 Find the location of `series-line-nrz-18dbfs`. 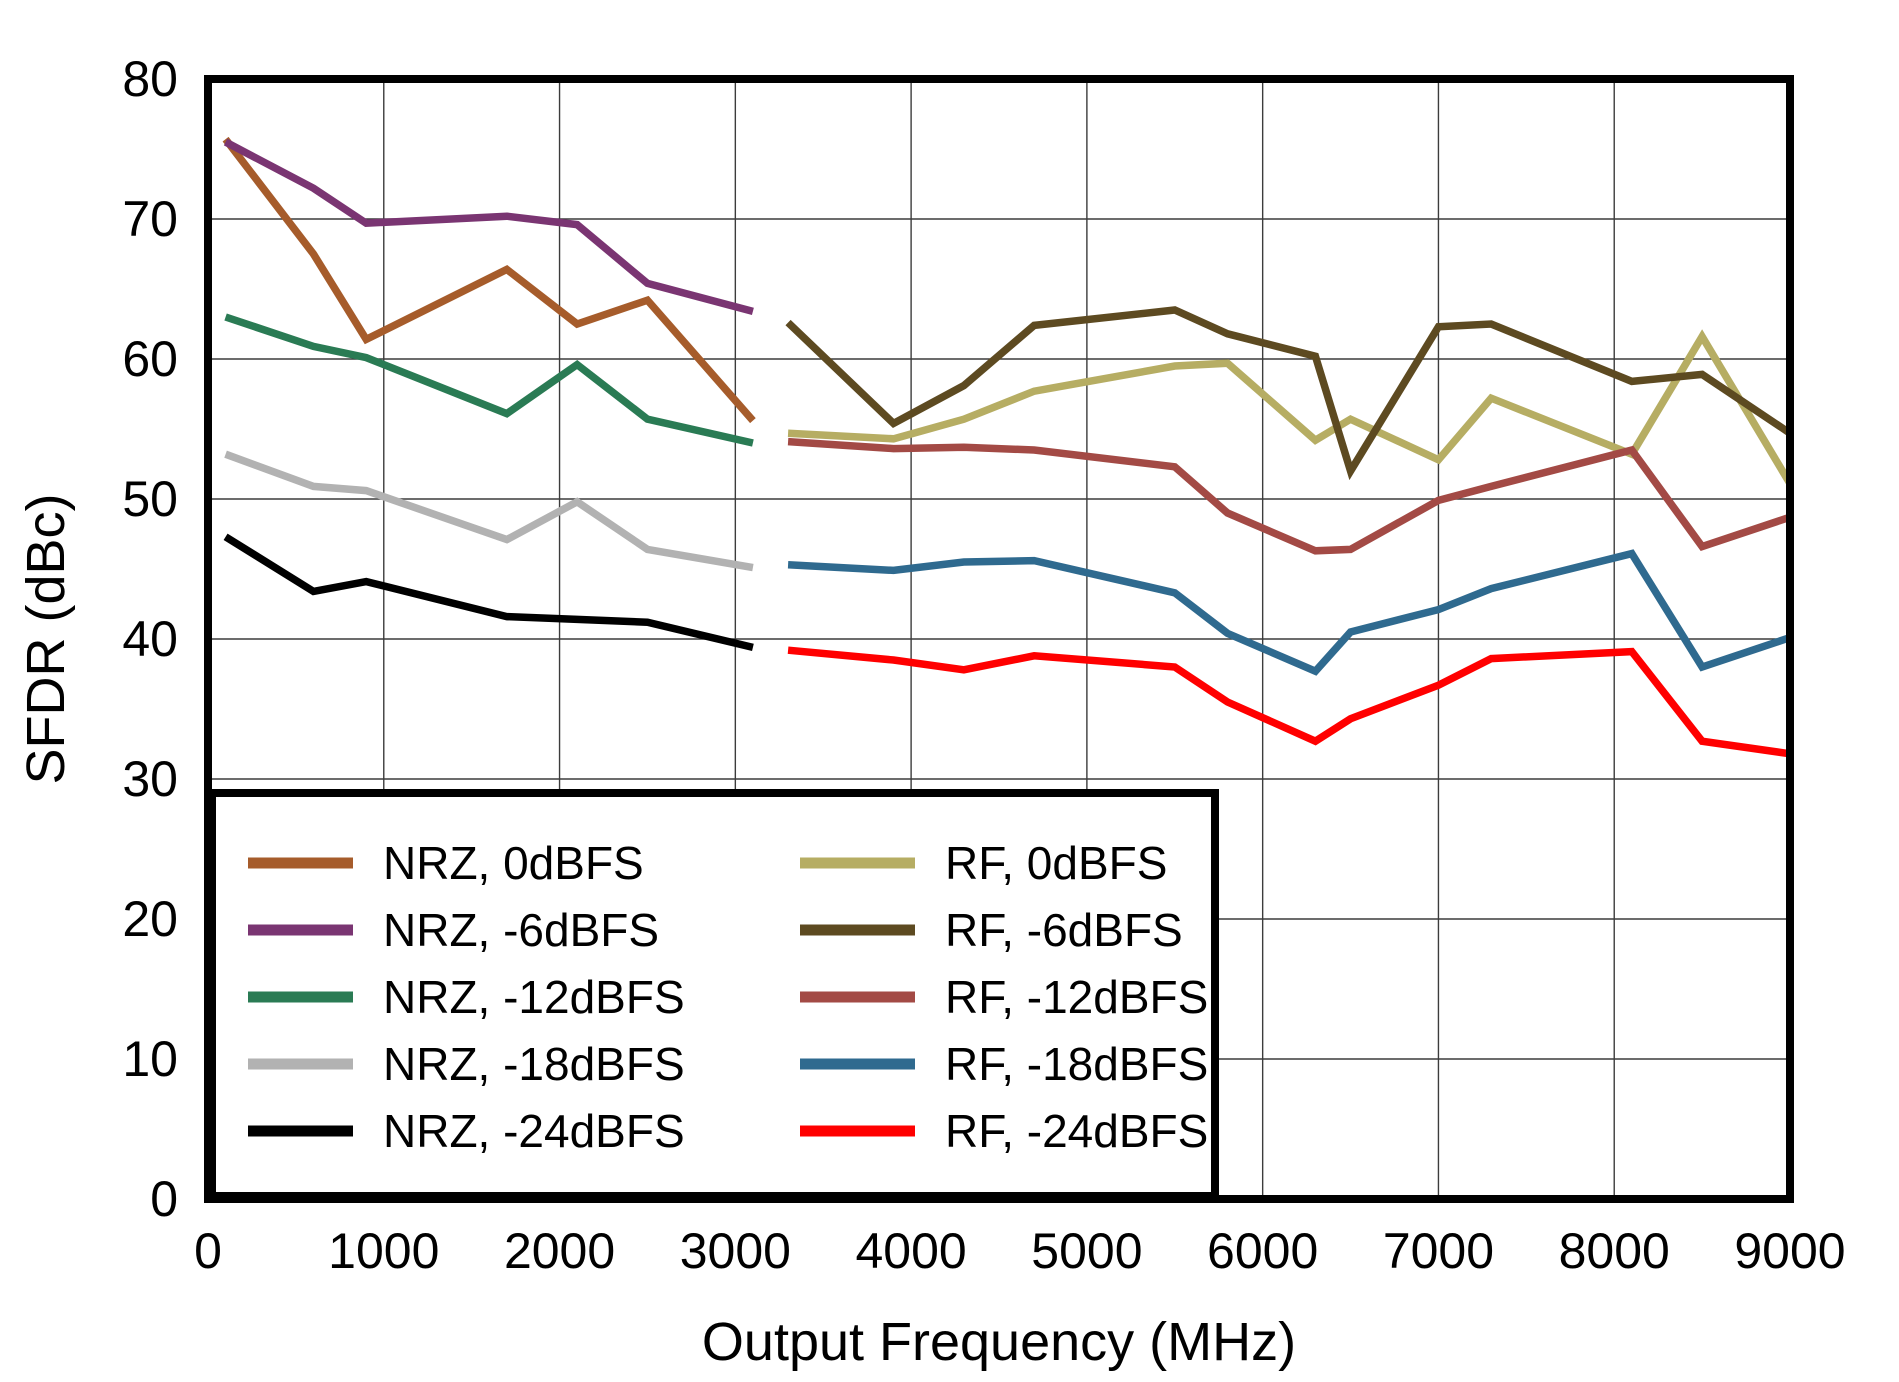

series-line-nrz-18dbfs is located at coordinates (489, 511).